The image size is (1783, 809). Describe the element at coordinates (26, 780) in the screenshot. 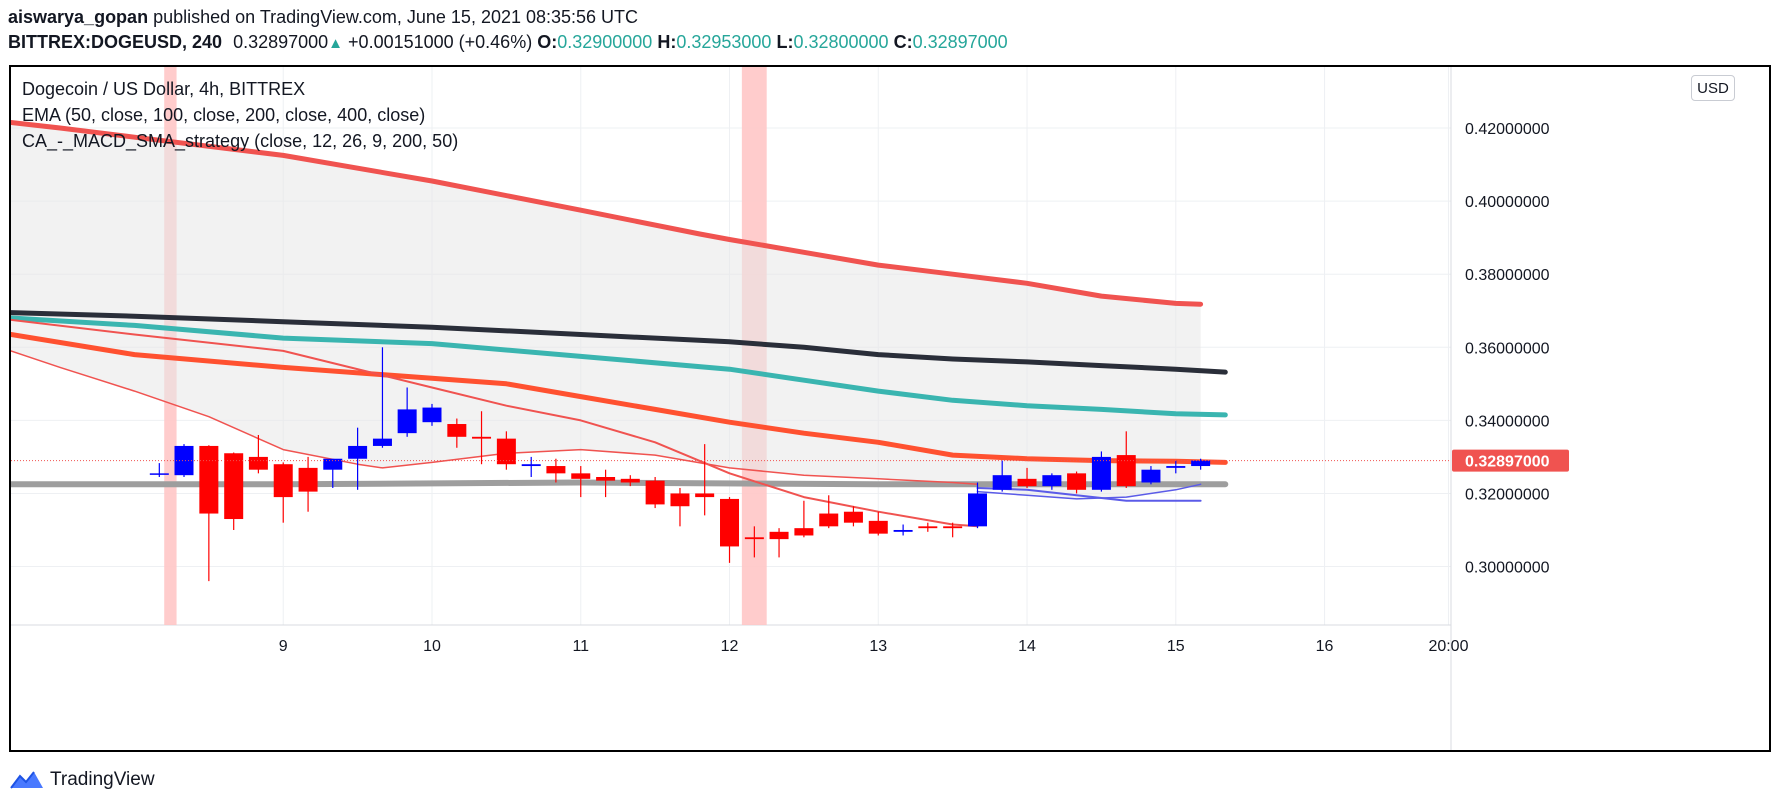

I see `tradingview-logo-icon` at that location.